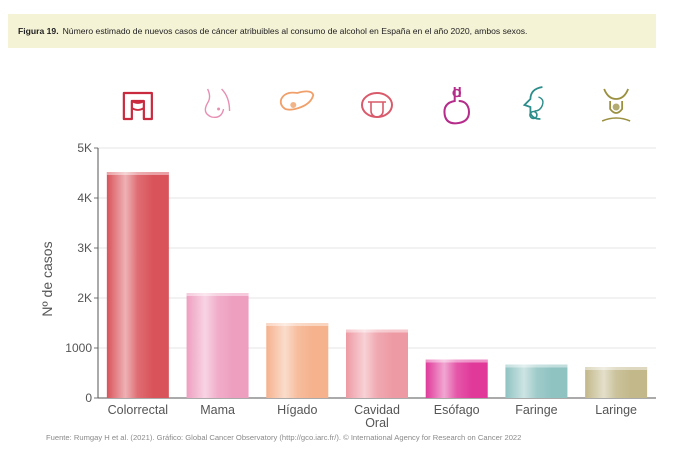  I want to click on x-tick-label: Laringe, so click(616, 410).